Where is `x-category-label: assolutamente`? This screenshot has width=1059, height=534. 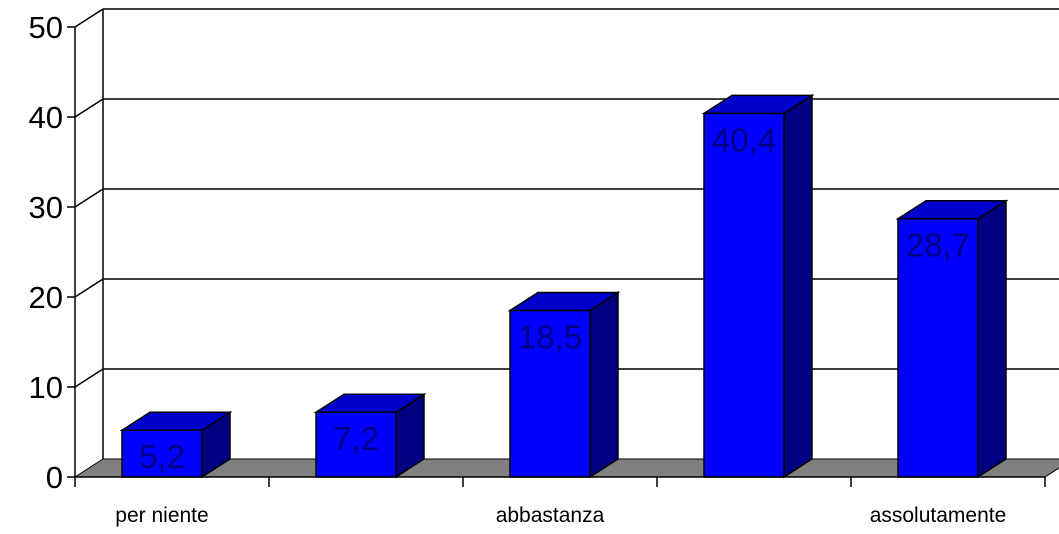 x-category-label: assolutamente is located at coordinates (938, 515).